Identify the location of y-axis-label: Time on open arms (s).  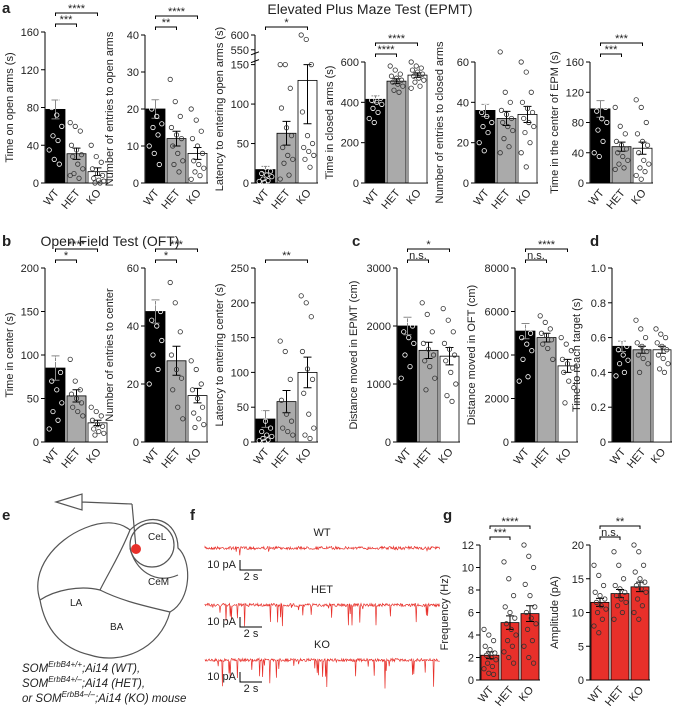
(10, 107).